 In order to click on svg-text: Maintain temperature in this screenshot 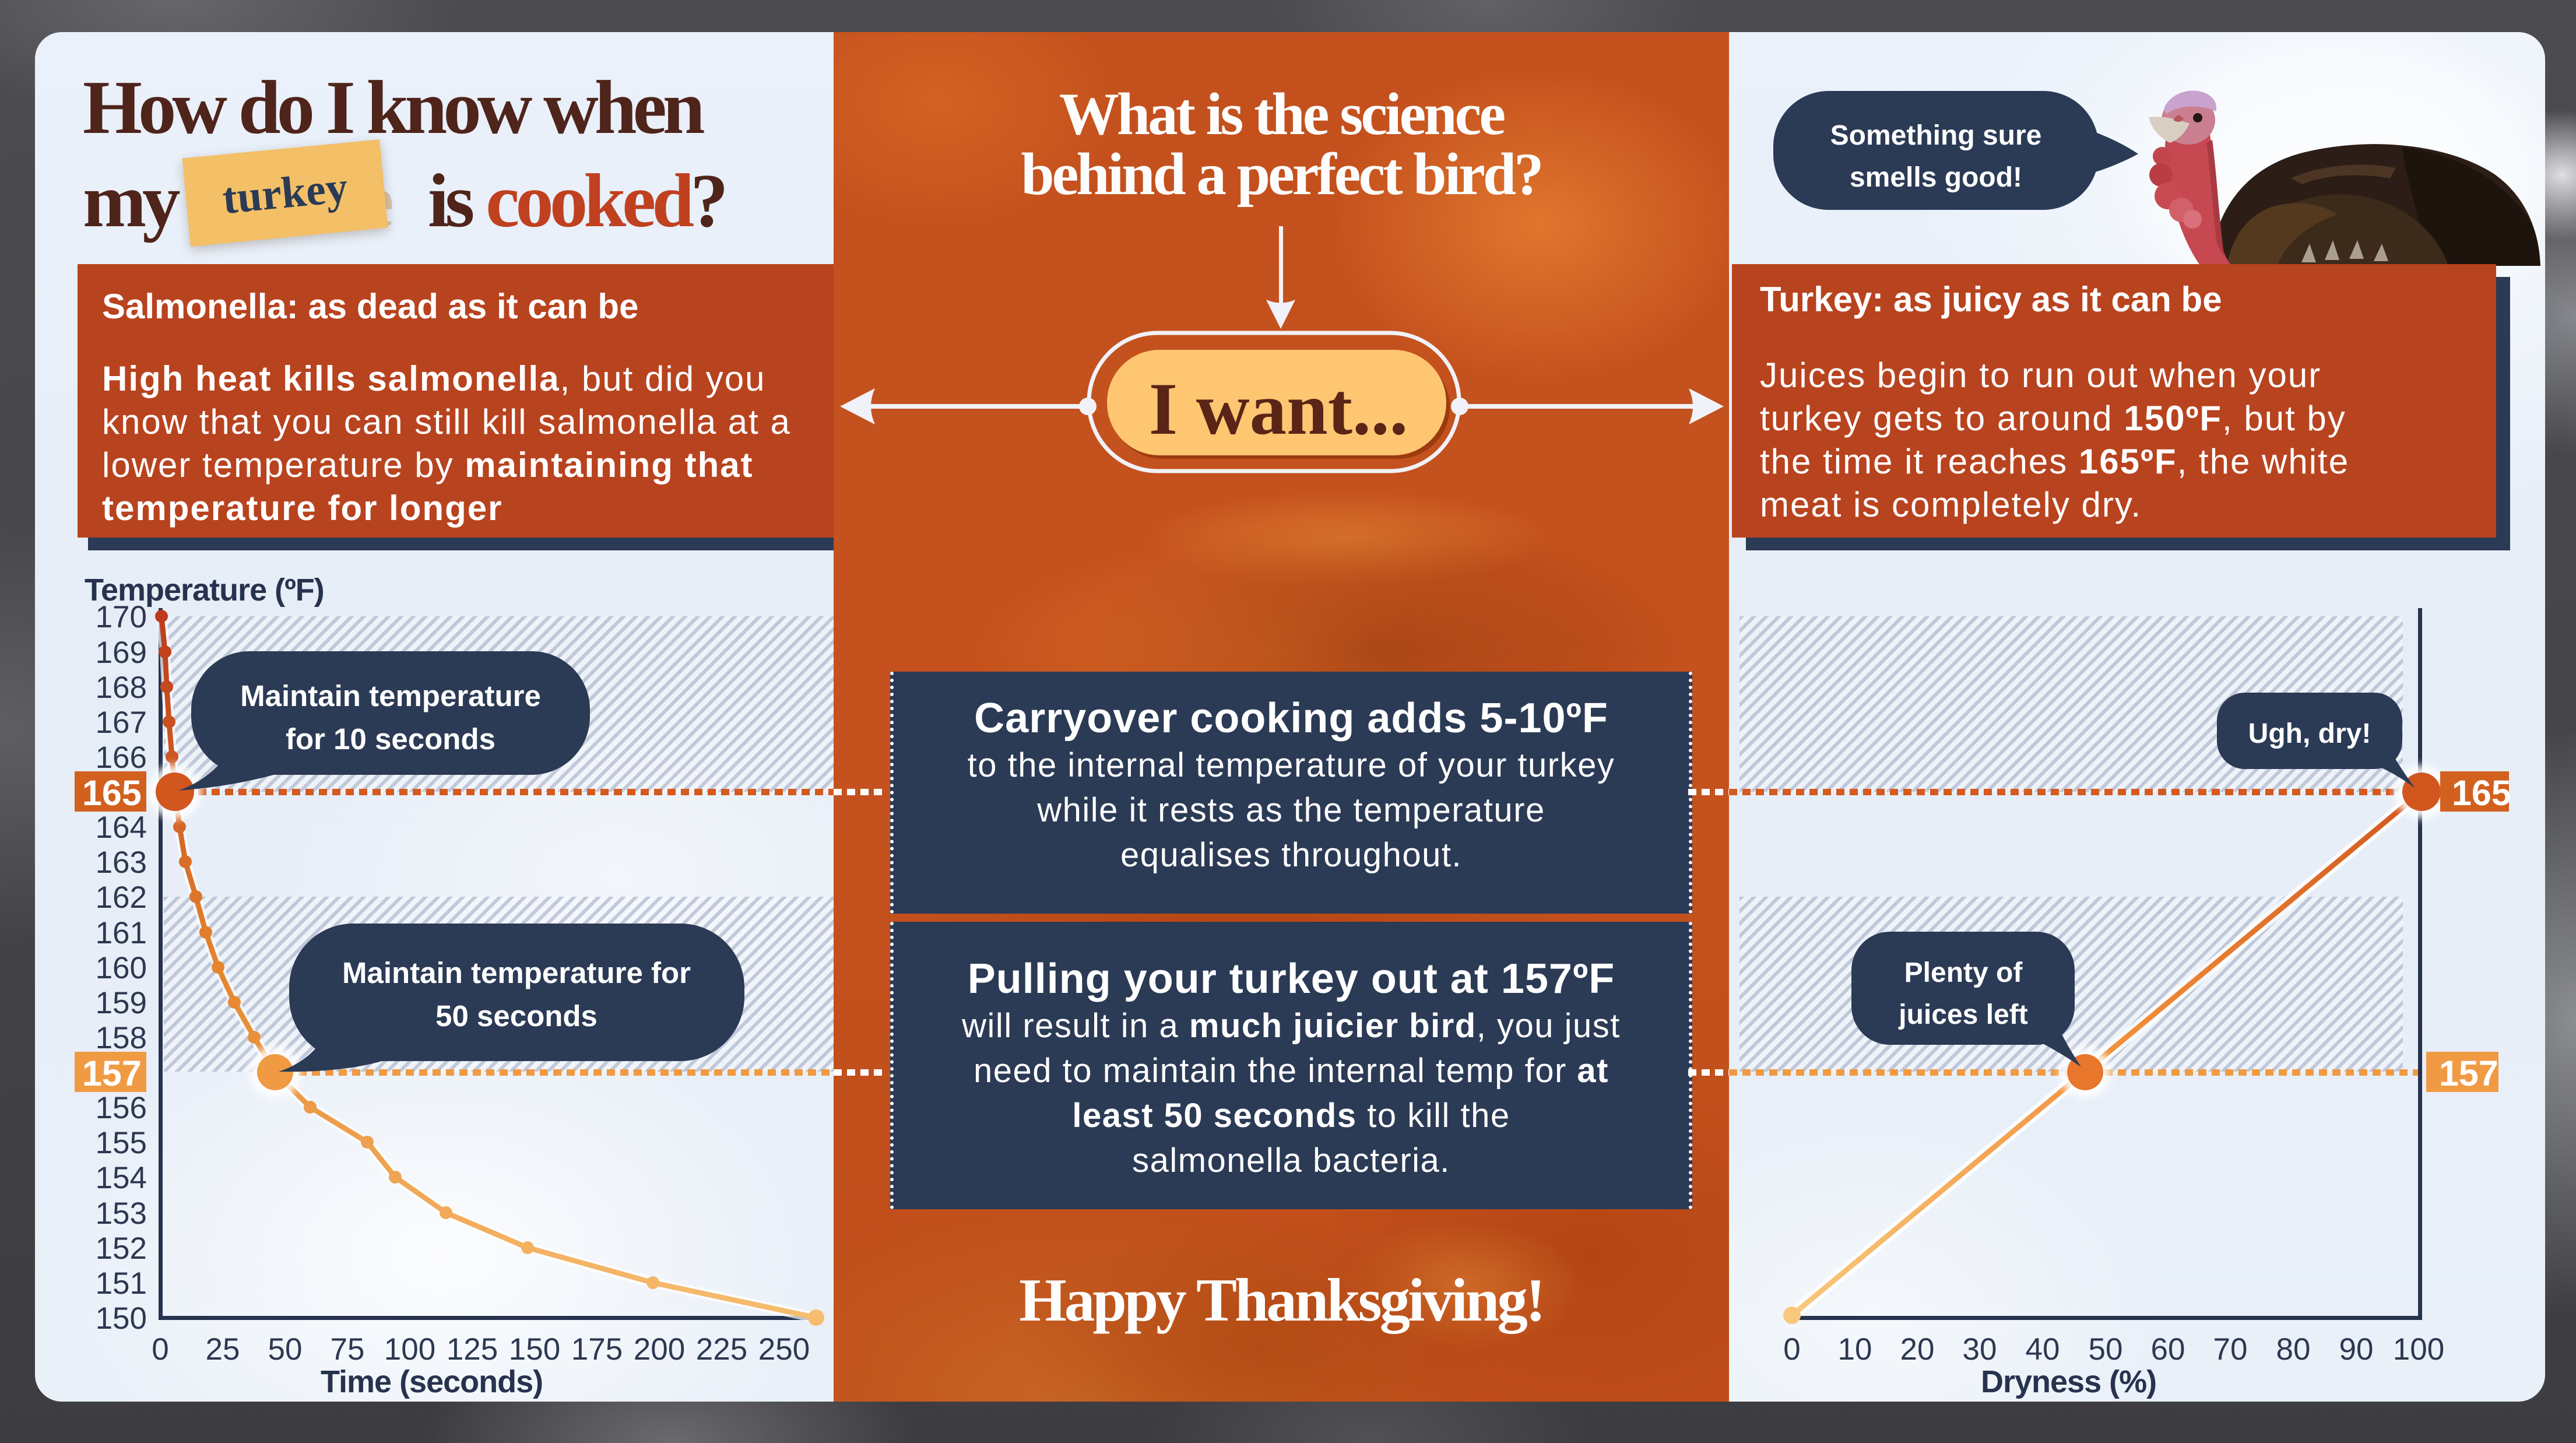, I will do `click(390, 695)`.